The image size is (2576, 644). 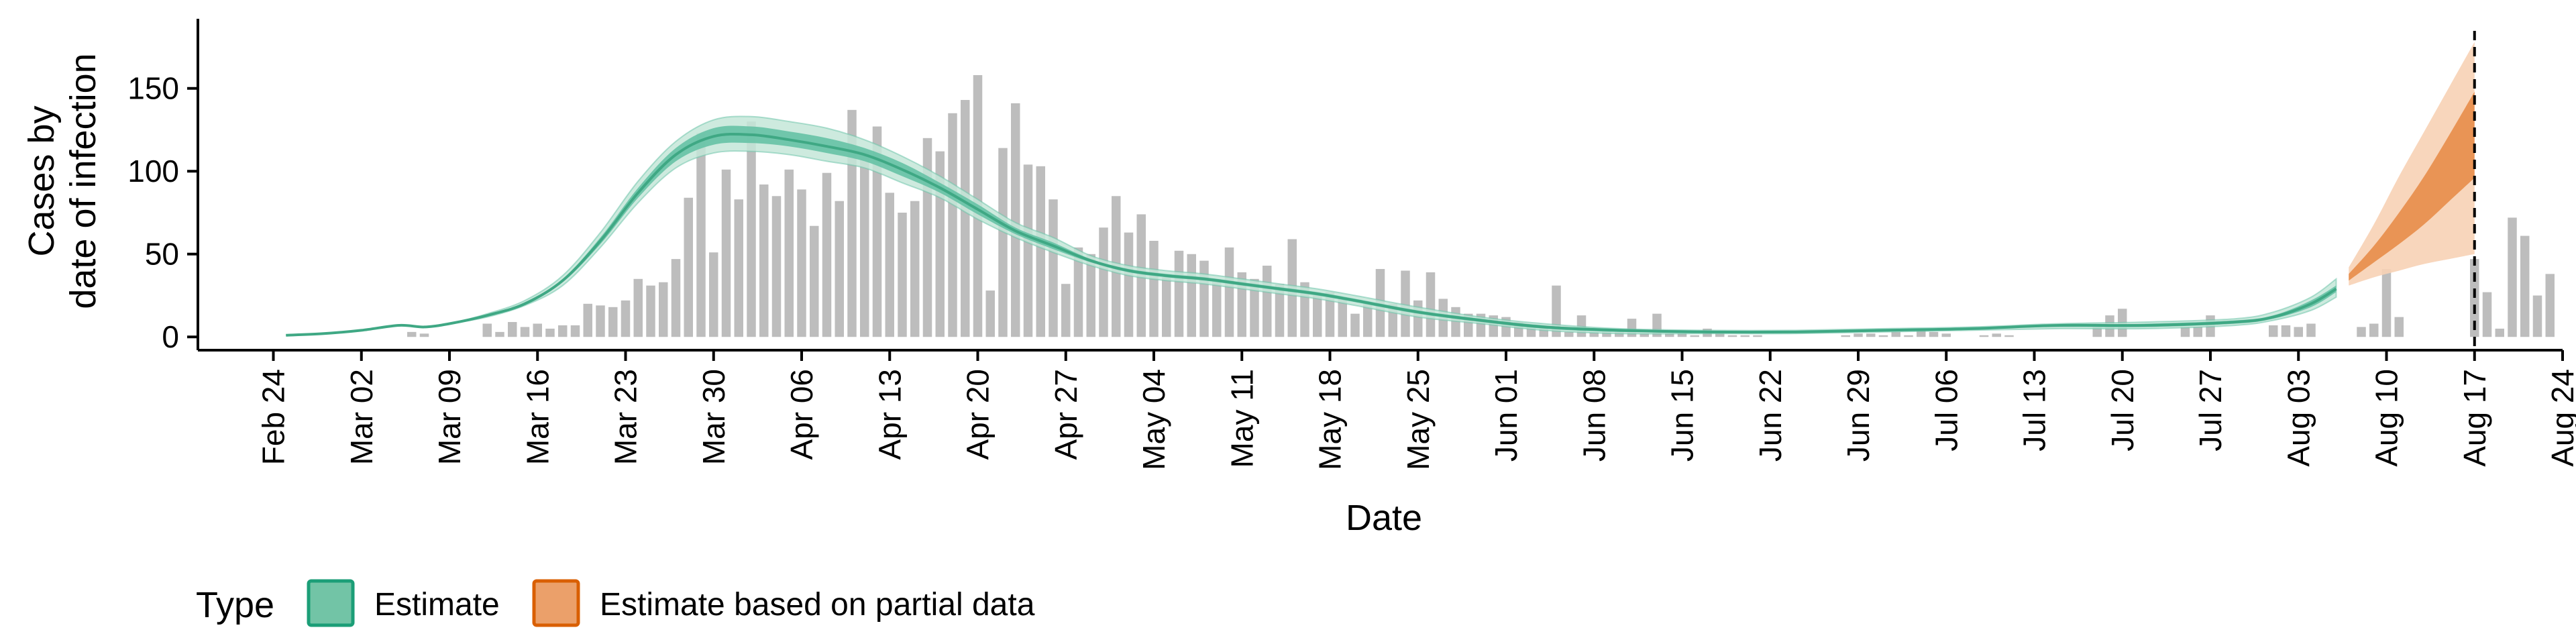 I want to click on y-tick-label: 100, so click(x=153, y=171).